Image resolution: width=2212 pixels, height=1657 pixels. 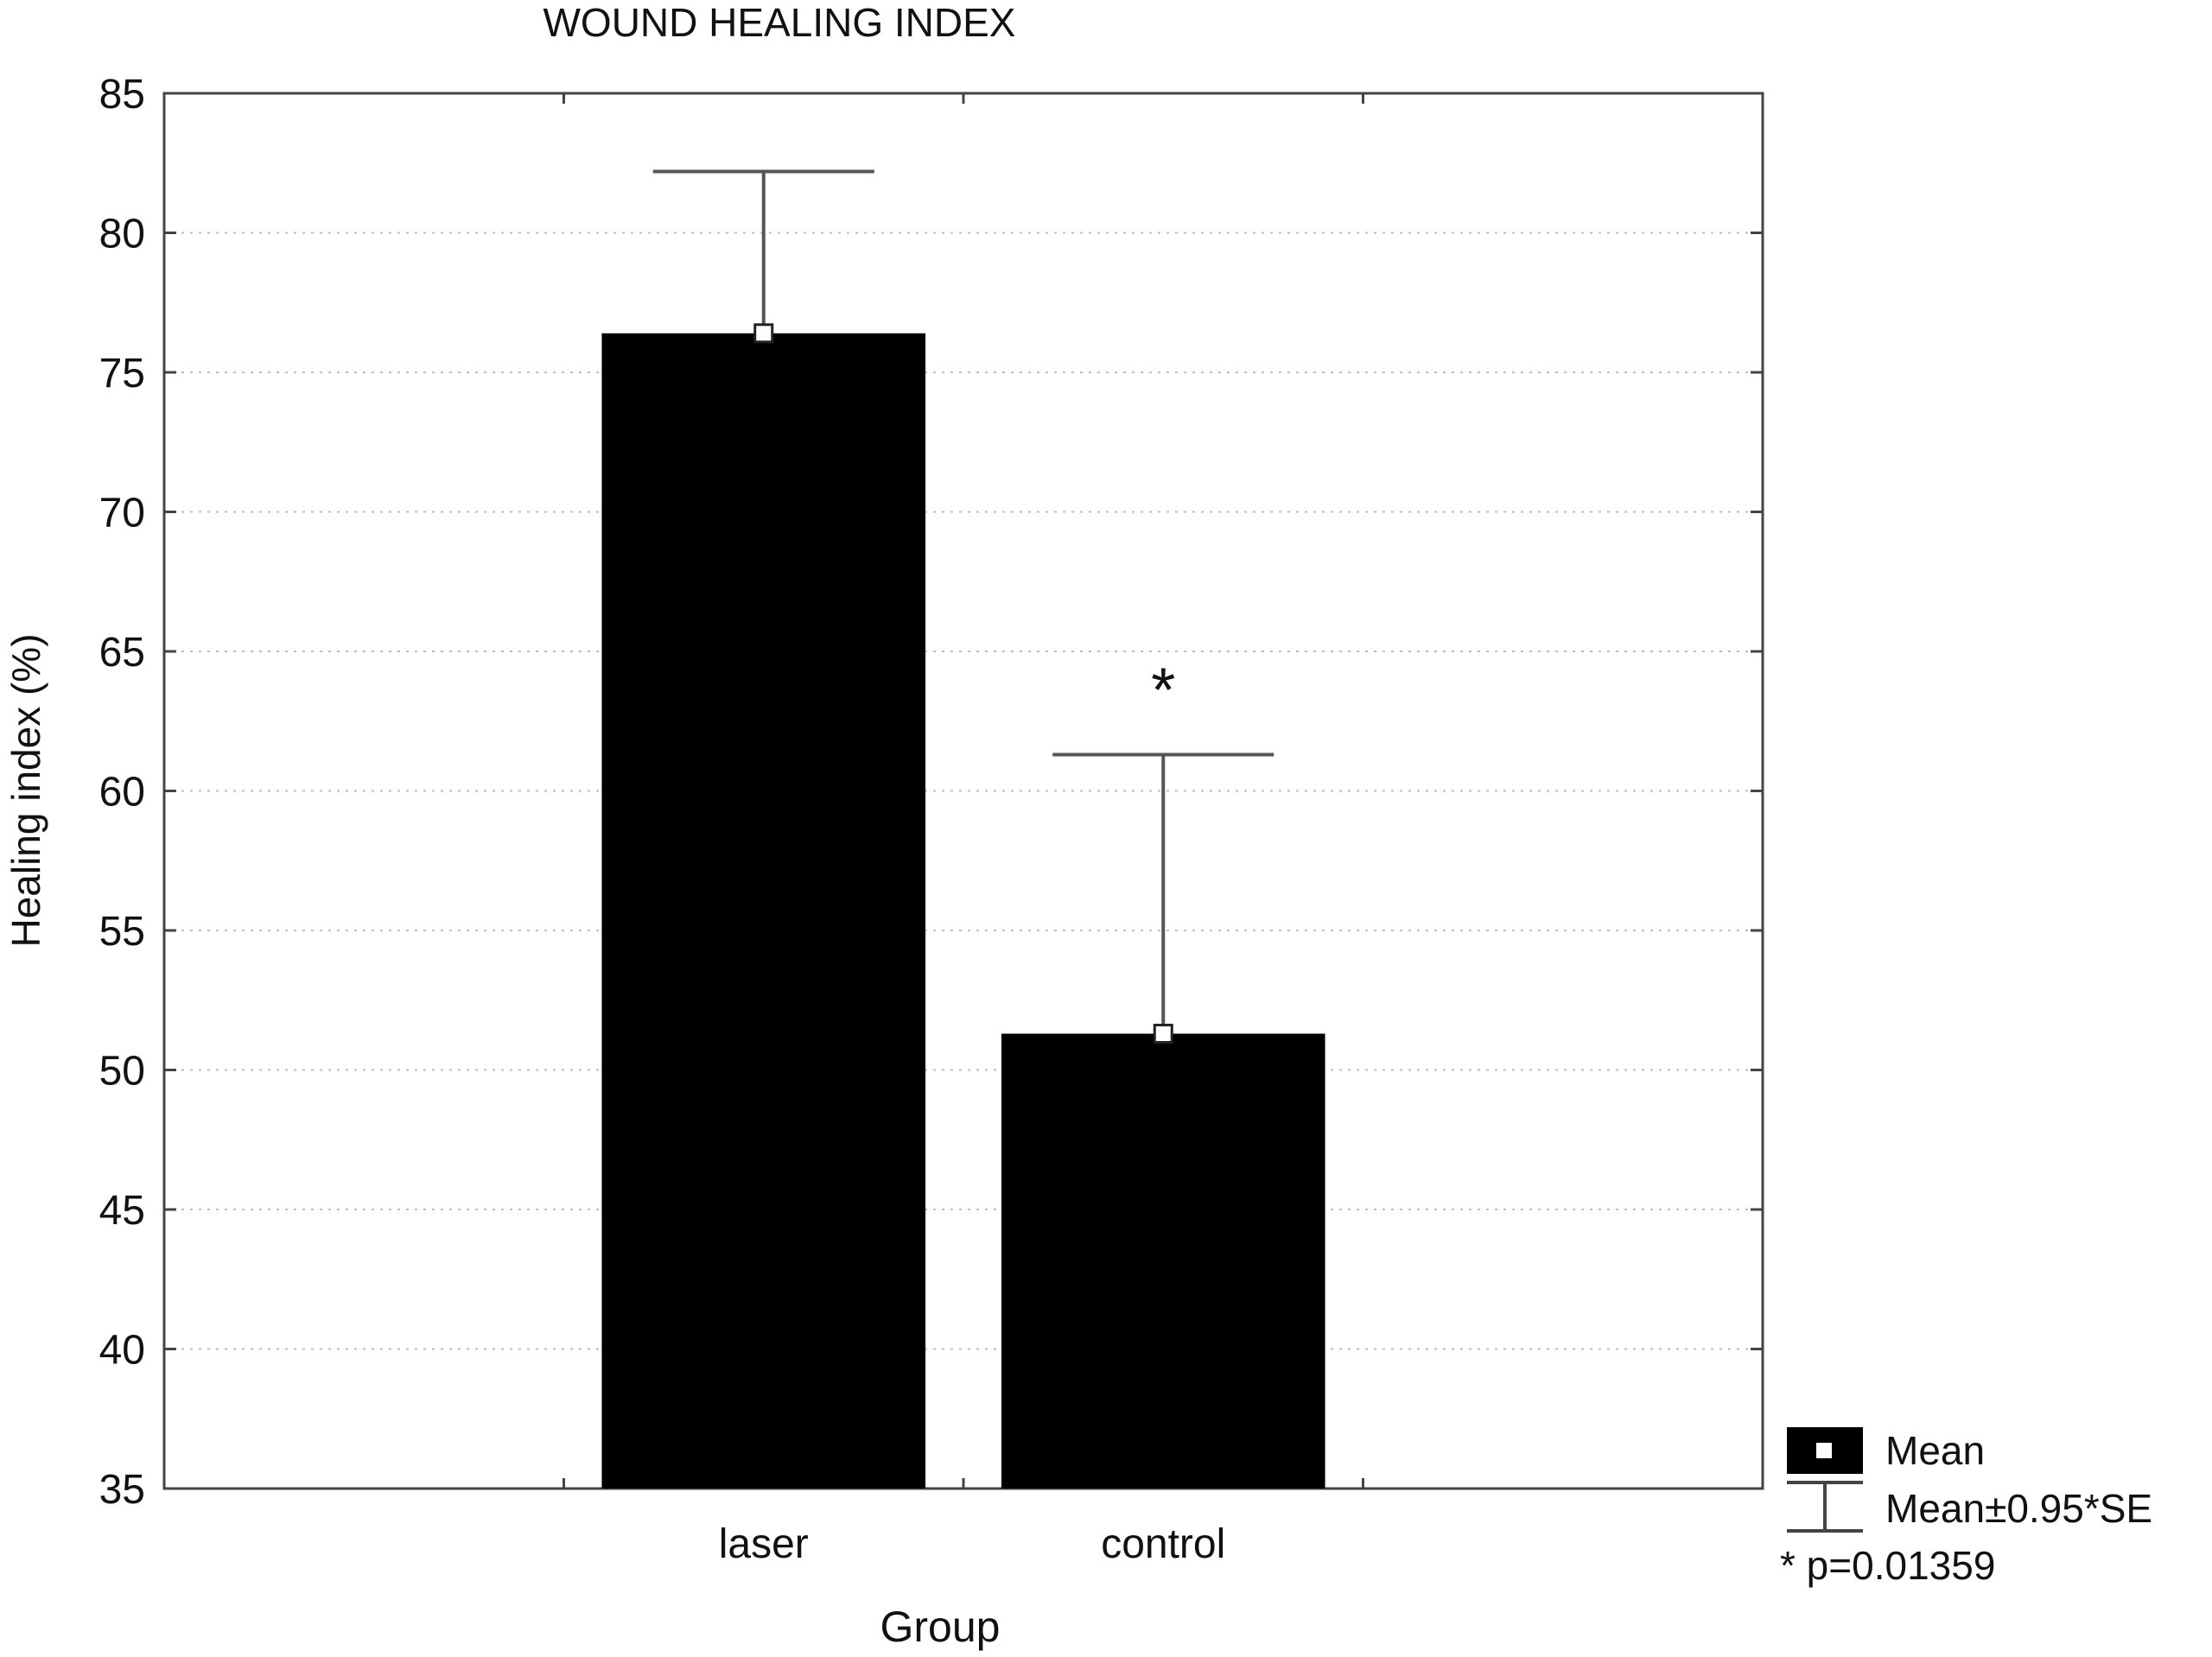 I want to click on y-tick-label: 70, so click(x=122, y=513).